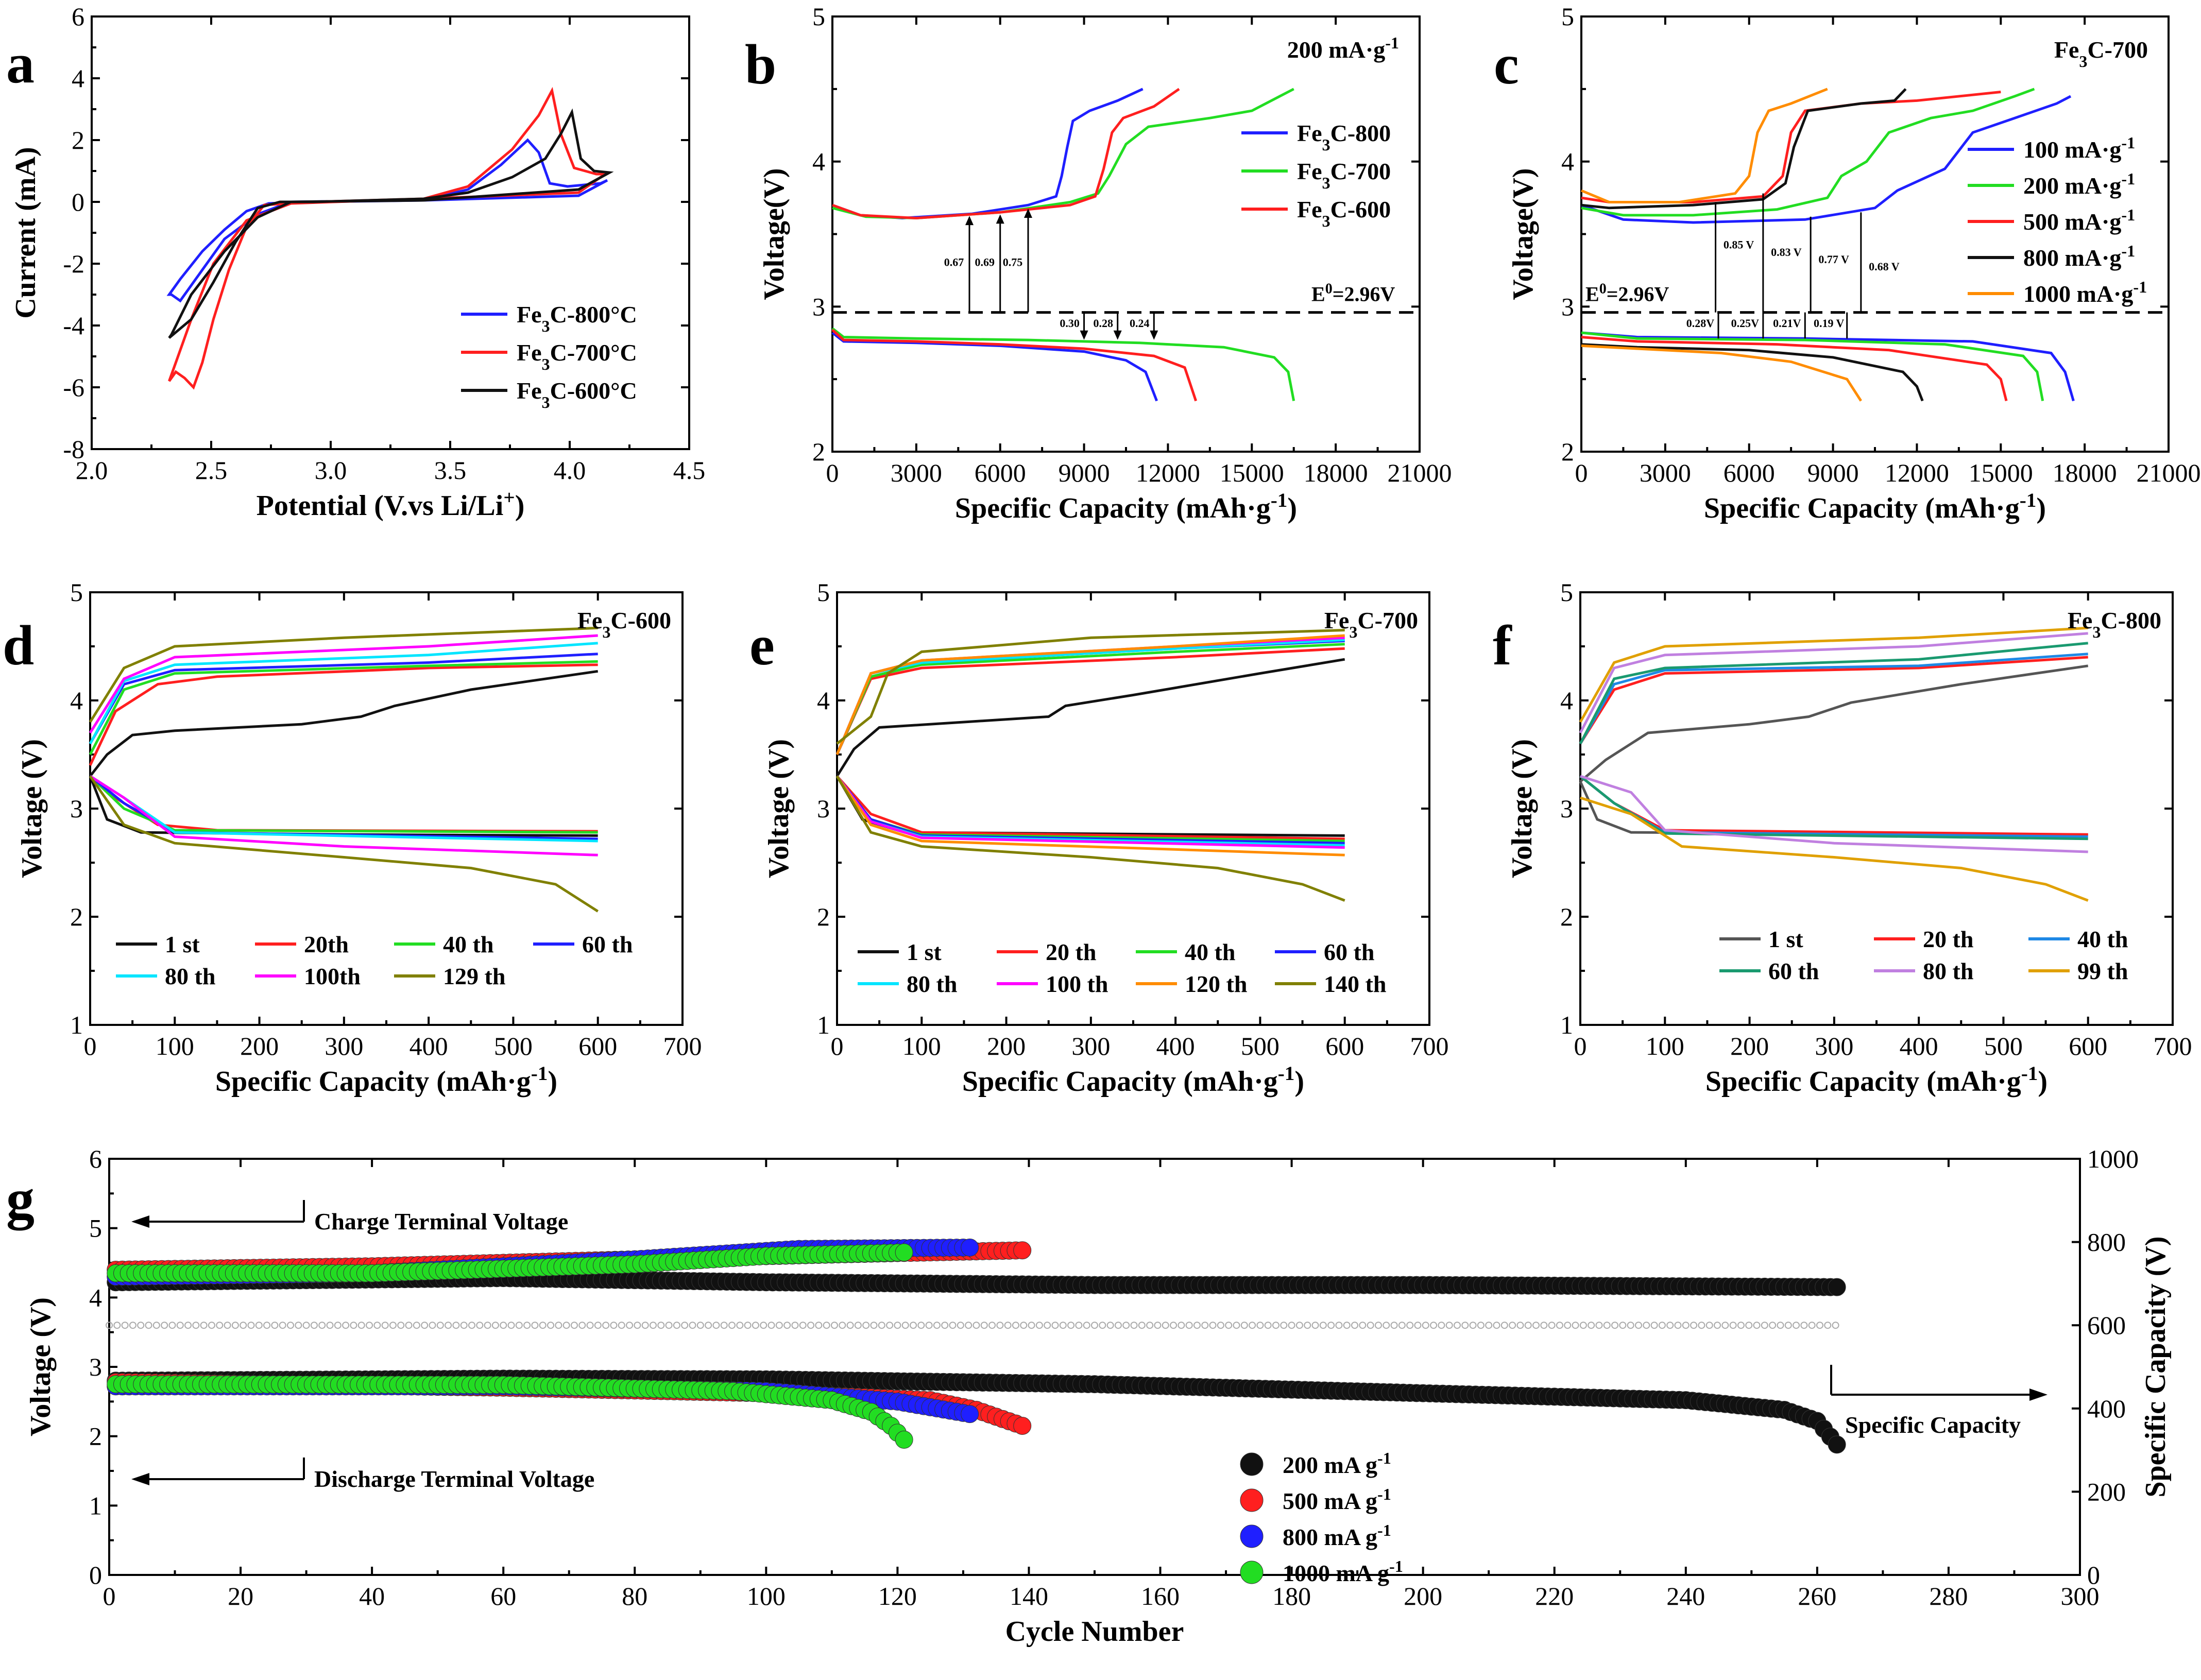 Image resolution: width=2201 pixels, height=1680 pixels. I want to click on x-tick-label: 180, so click(1291, 1596).